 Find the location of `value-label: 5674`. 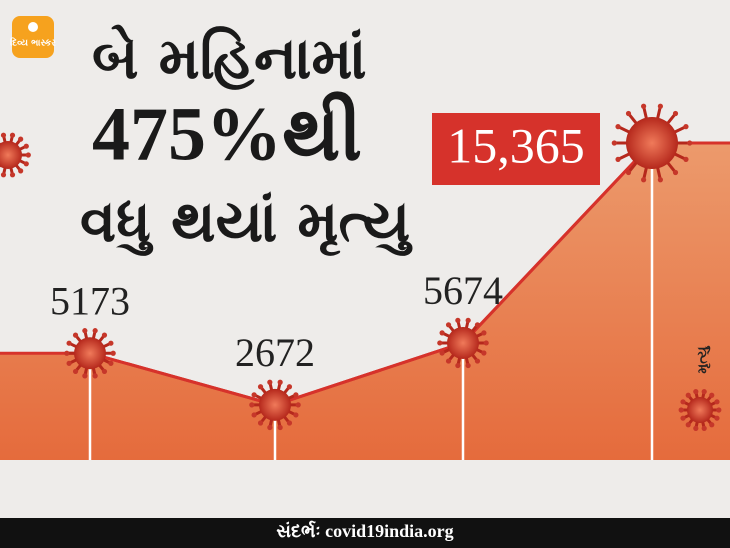

value-label: 5674 is located at coordinates (463, 290).